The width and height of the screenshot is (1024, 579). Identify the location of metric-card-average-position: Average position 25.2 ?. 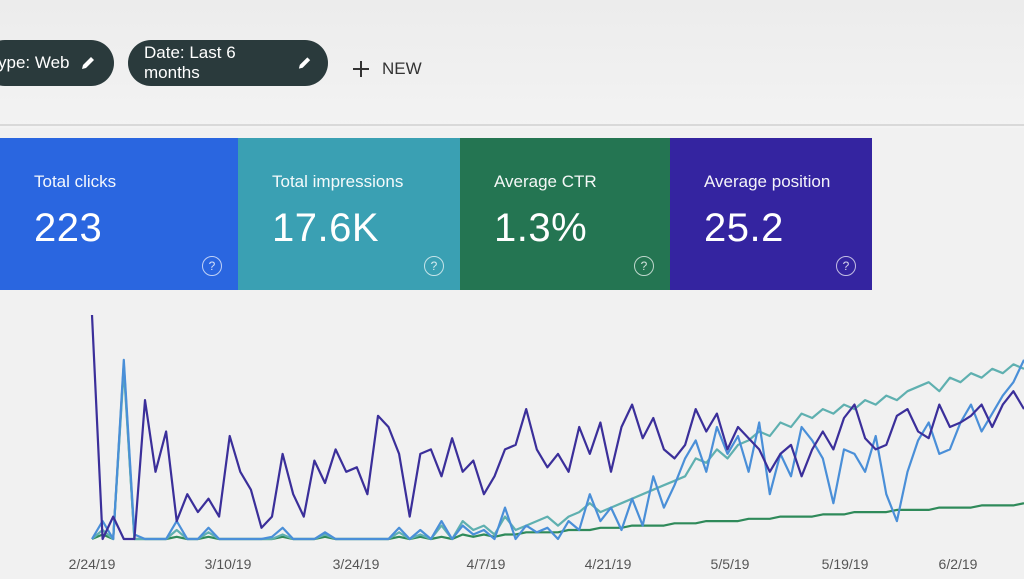
(771, 214).